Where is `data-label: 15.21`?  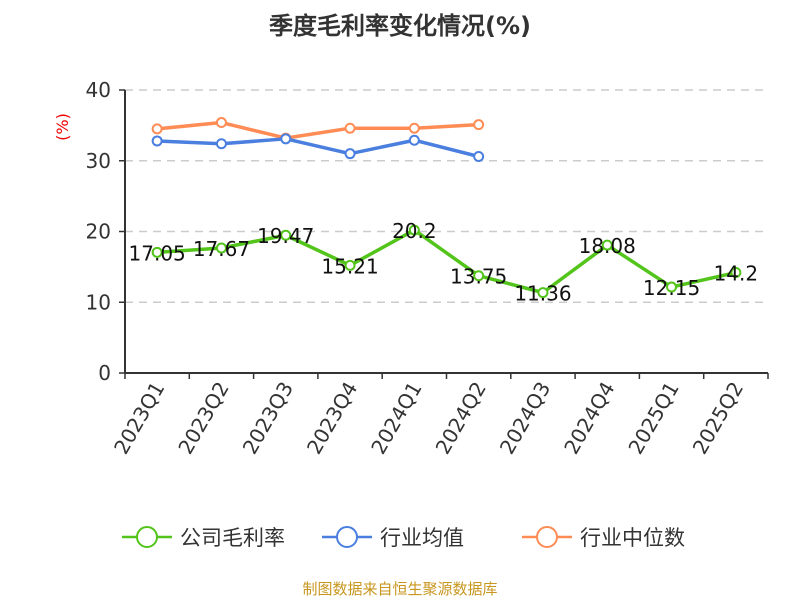
data-label: 15.21 is located at coordinates (349, 266).